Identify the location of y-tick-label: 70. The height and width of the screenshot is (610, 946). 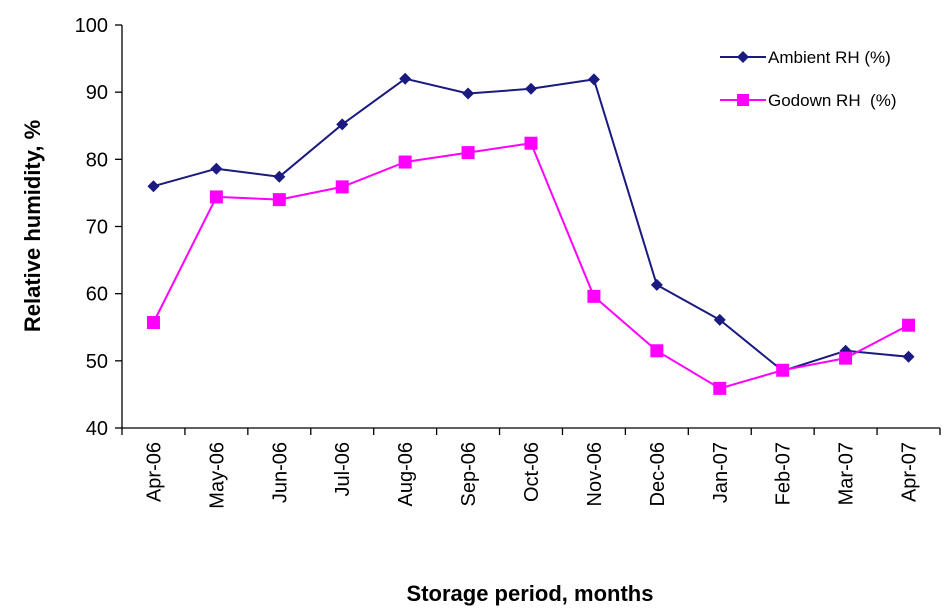
(97, 228).